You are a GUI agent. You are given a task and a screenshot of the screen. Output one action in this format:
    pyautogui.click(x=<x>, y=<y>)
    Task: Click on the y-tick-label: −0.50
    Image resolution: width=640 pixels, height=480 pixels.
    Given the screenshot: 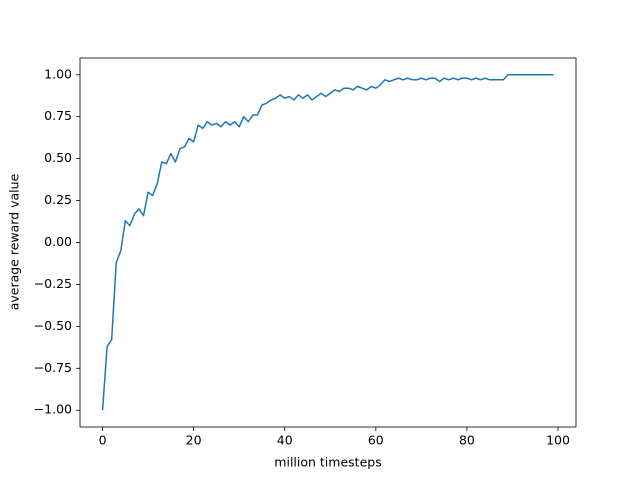 What is the action you would take?
    pyautogui.click(x=53, y=325)
    